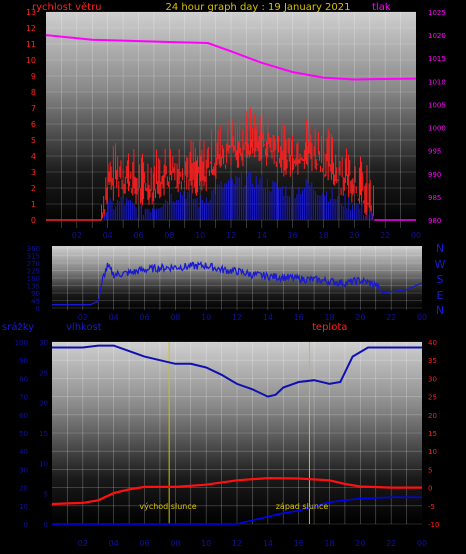 Image resolution: width=466 pixels, height=554 pixels. I want to click on rain-tick-90: 90, so click(23, 361).